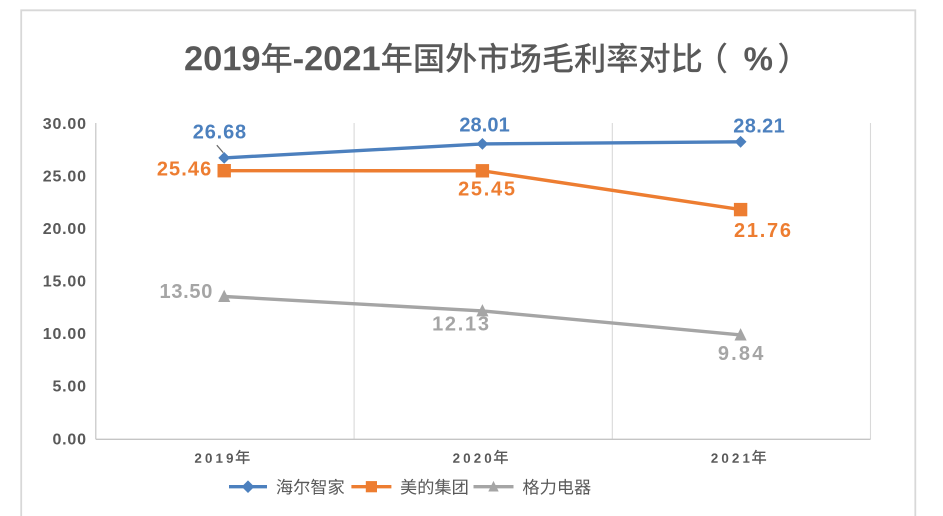 Image resolution: width=943 pixels, height=516 pixels. I want to click on svg-text: 26.68, so click(220, 132).